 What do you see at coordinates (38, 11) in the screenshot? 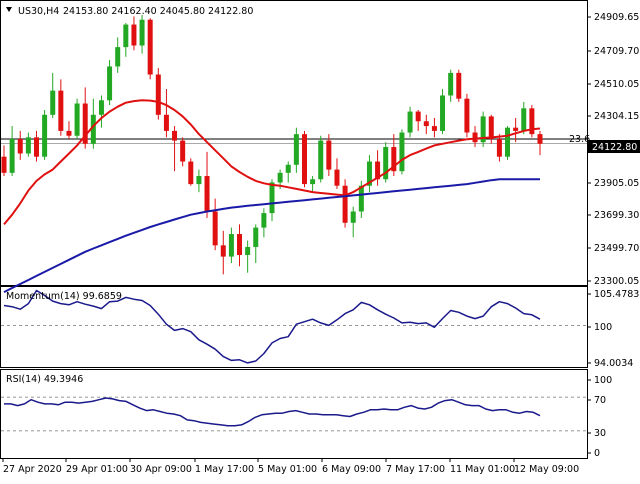
I see `symbol-label: US30,H4` at bounding box center [38, 11].